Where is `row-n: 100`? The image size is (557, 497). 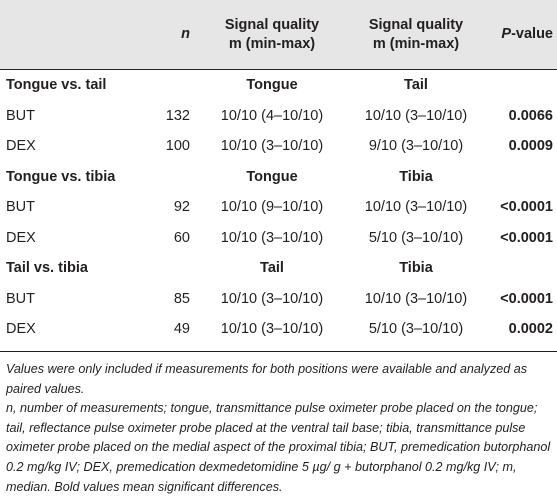 row-n: 100 is located at coordinates (177, 146).